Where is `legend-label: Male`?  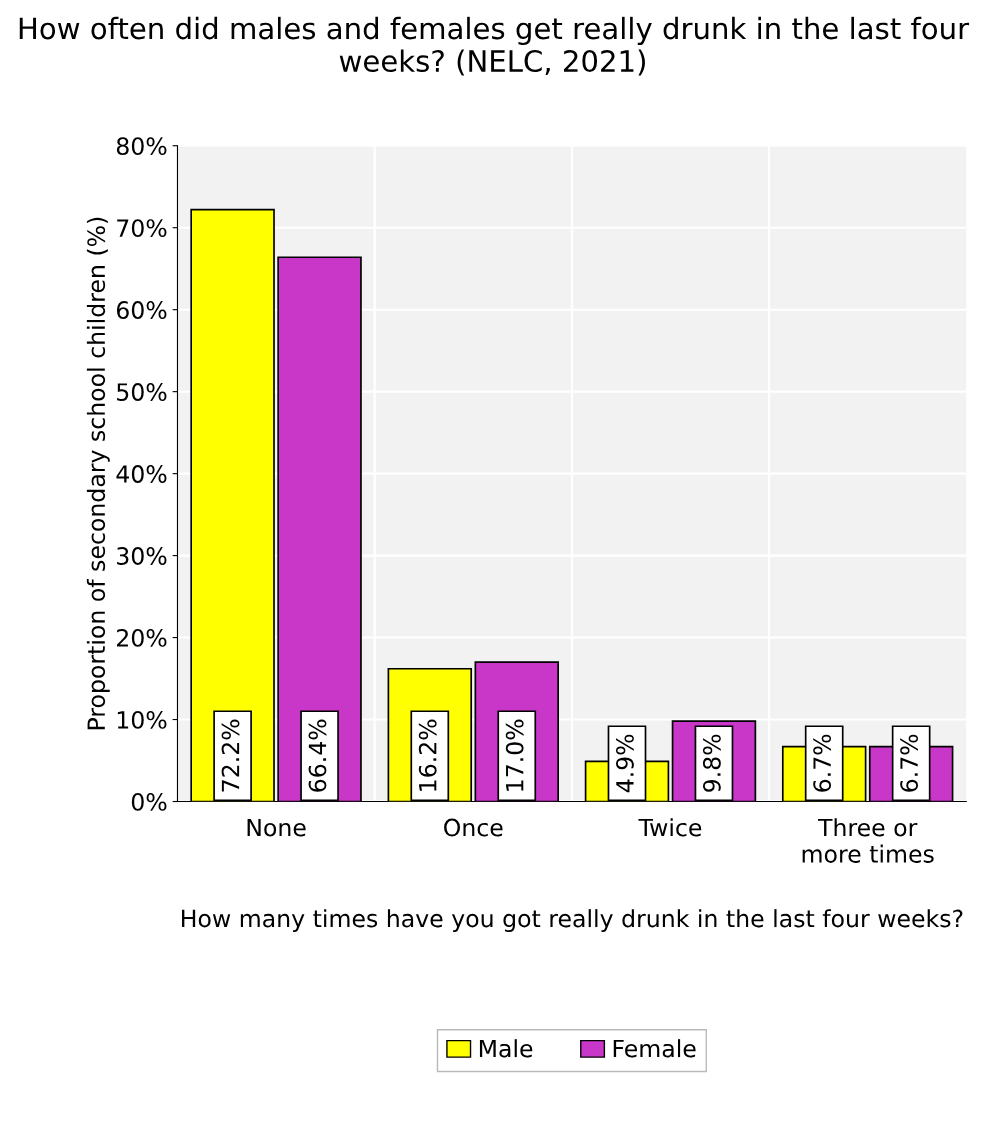 legend-label: Male is located at coordinates (506, 1048).